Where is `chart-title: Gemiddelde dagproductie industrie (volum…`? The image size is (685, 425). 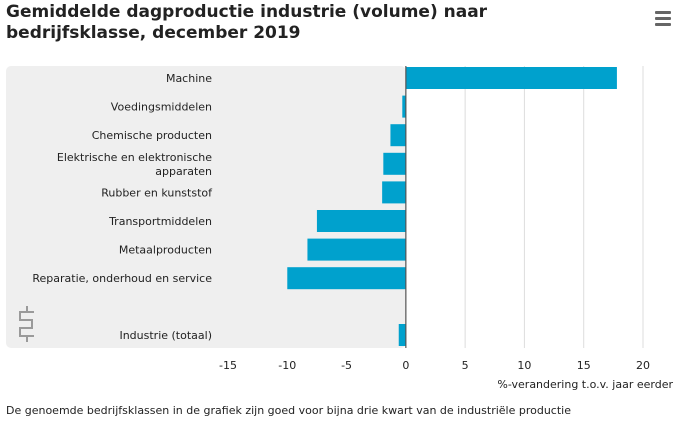
chart-title: Gemiddelde dagproductie industrie (volum… is located at coordinates (247, 22).